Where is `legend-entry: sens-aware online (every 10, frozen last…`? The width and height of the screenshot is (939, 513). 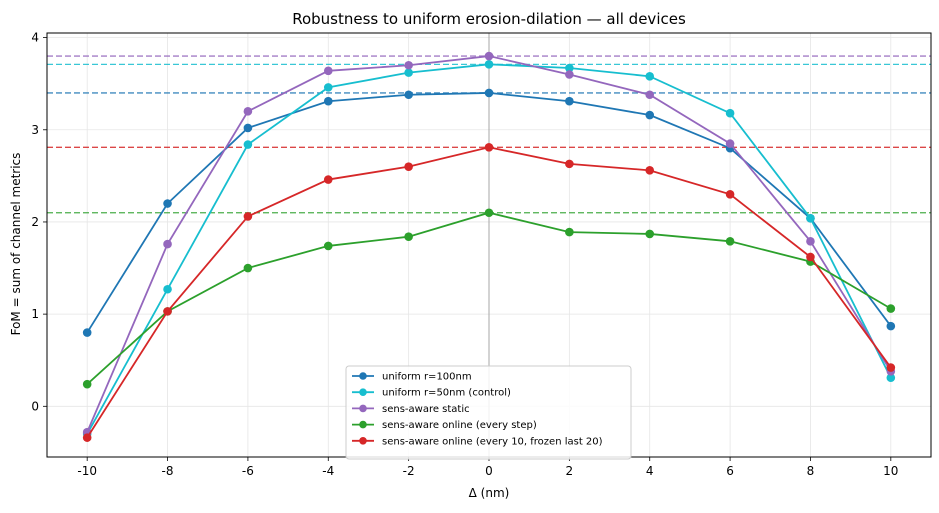 legend-entry: sens-aware online (every 10, frozen last… is located at coordinates (477, 441).